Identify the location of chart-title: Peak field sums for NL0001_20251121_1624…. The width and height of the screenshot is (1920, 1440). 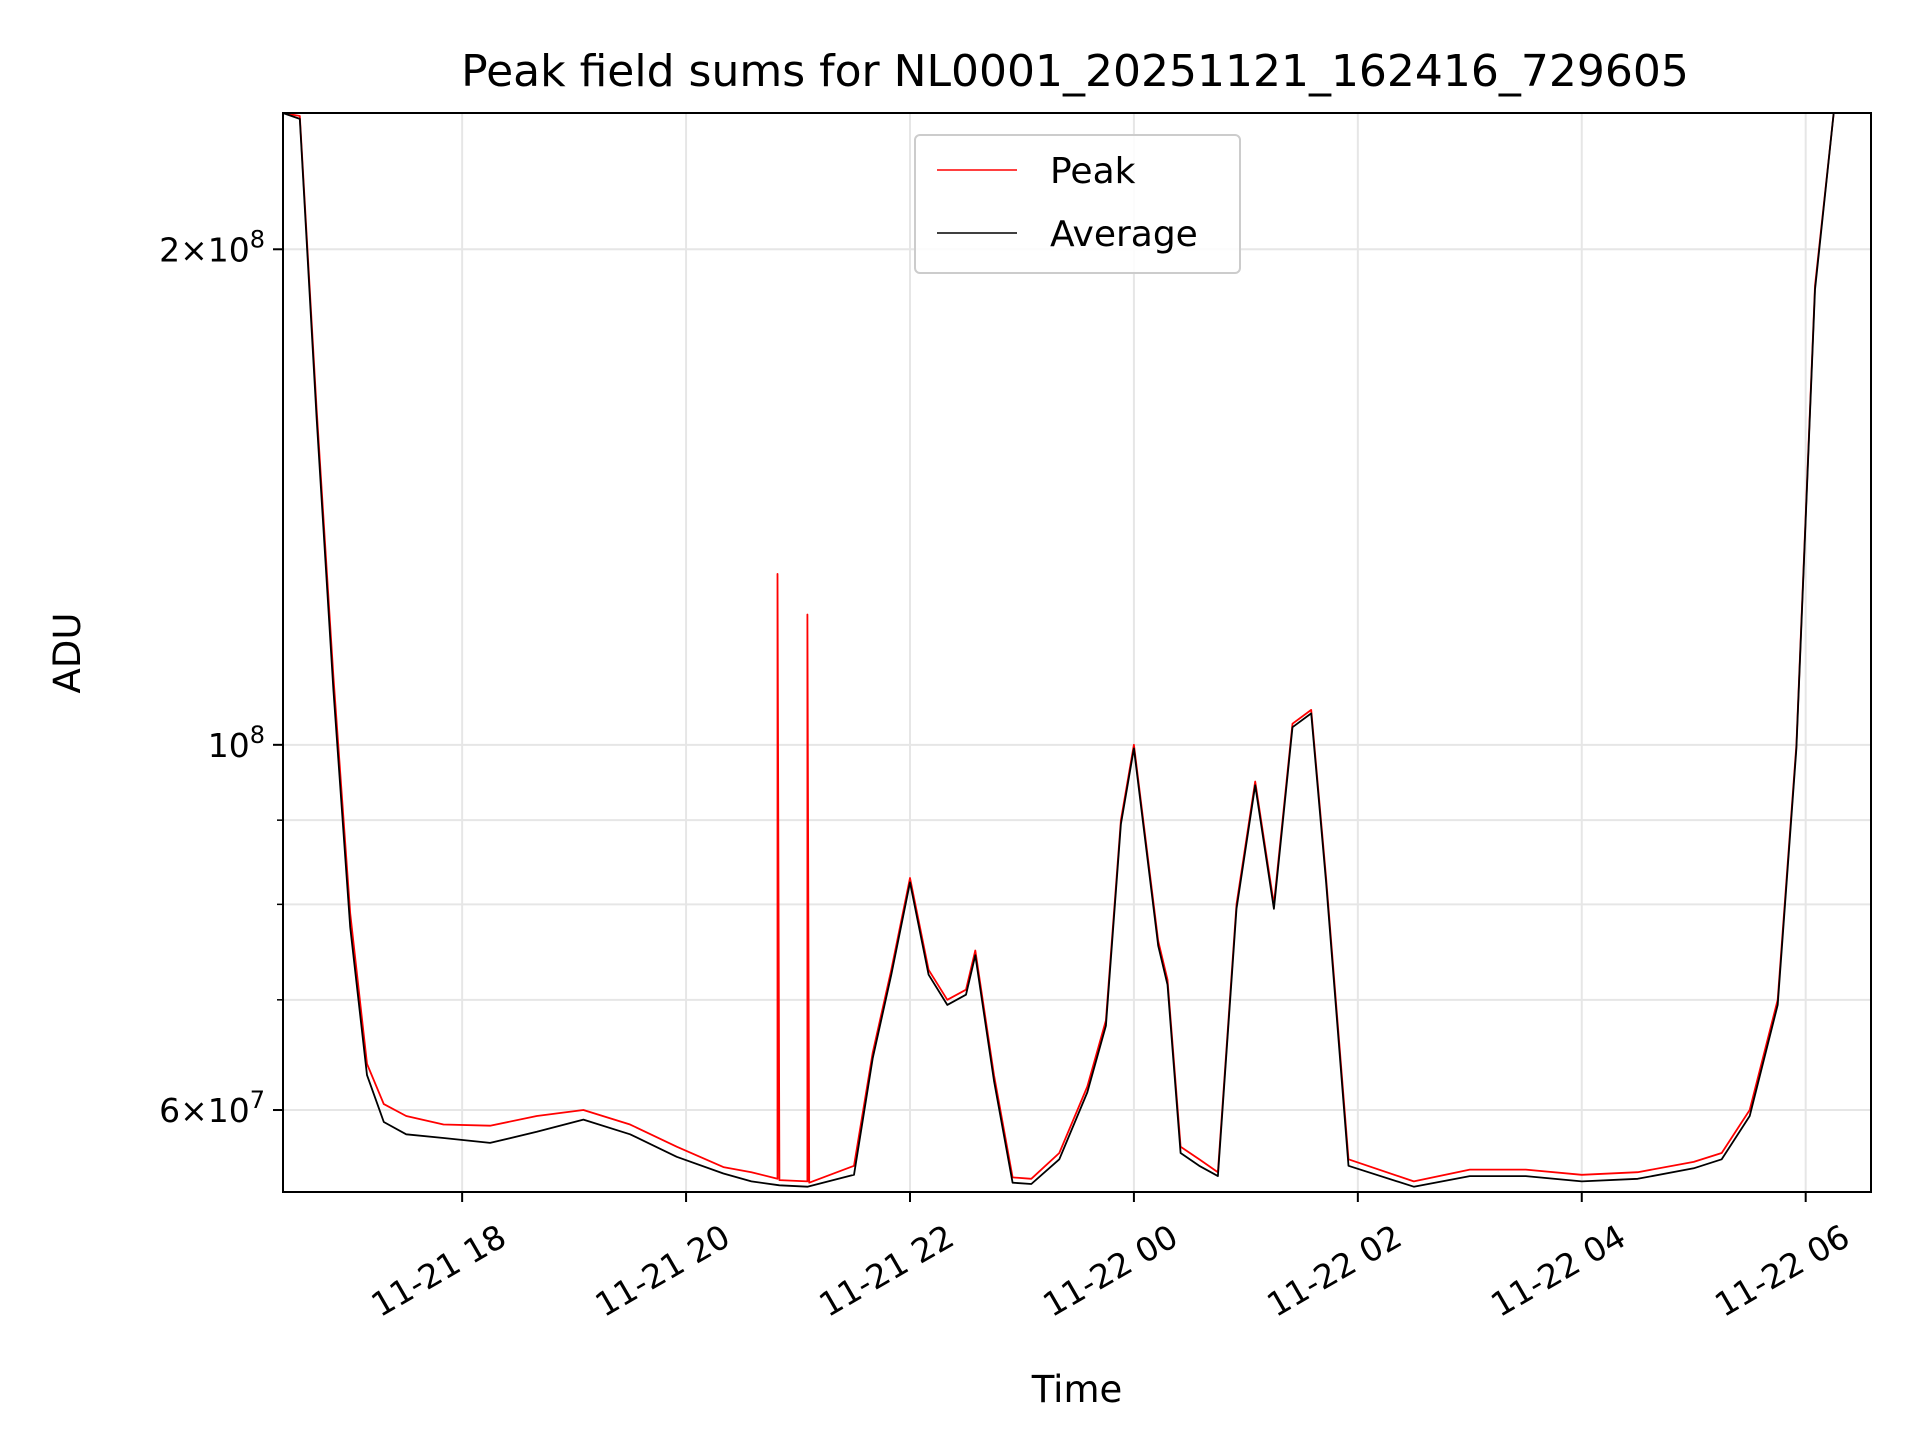
(1075, 71).